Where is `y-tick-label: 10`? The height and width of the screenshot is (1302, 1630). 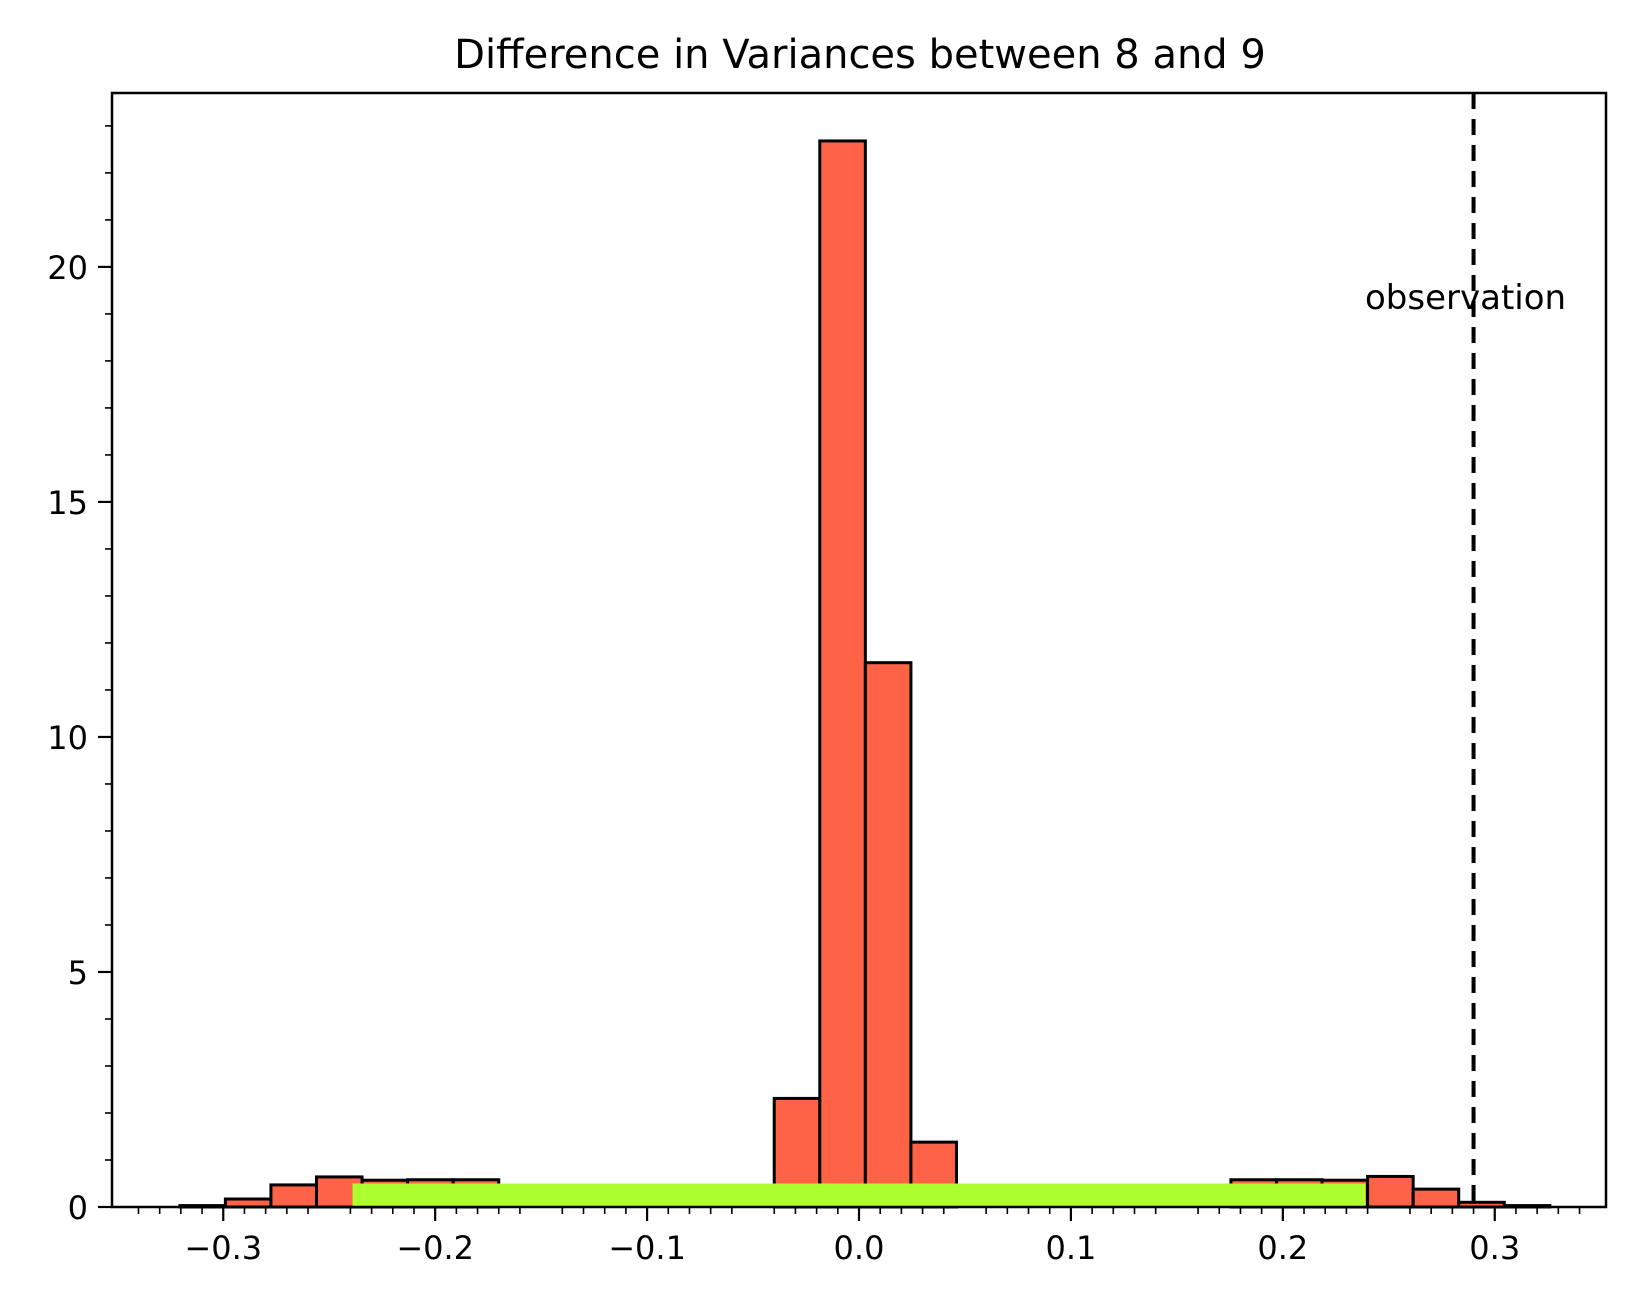
y-tick-label: 10 is located at coordinates (67, 738).